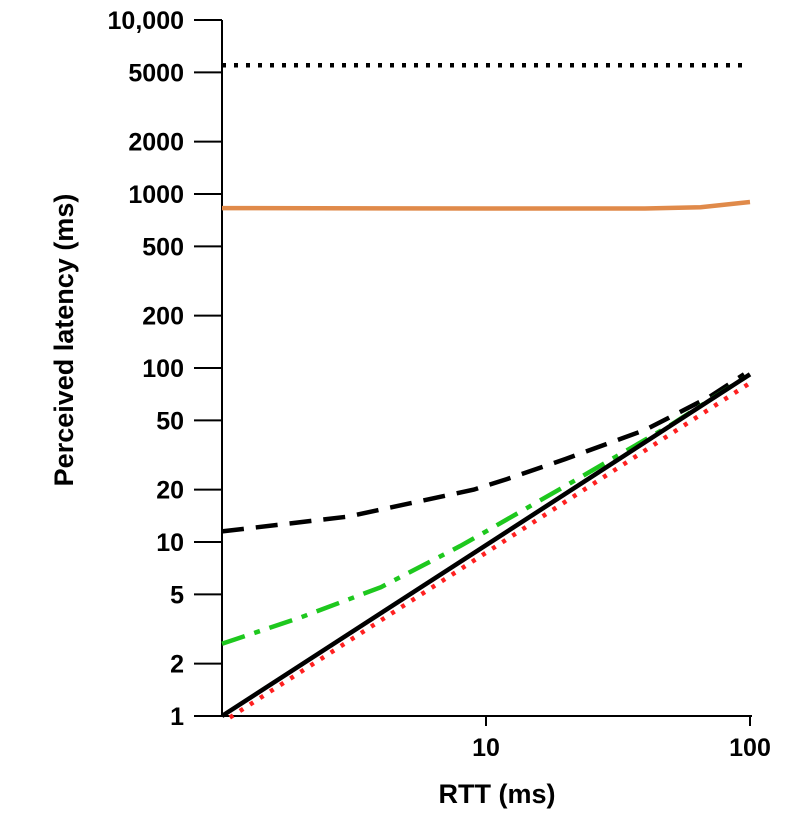  I want to click on y-tick-label: 5, so click(177, 595).